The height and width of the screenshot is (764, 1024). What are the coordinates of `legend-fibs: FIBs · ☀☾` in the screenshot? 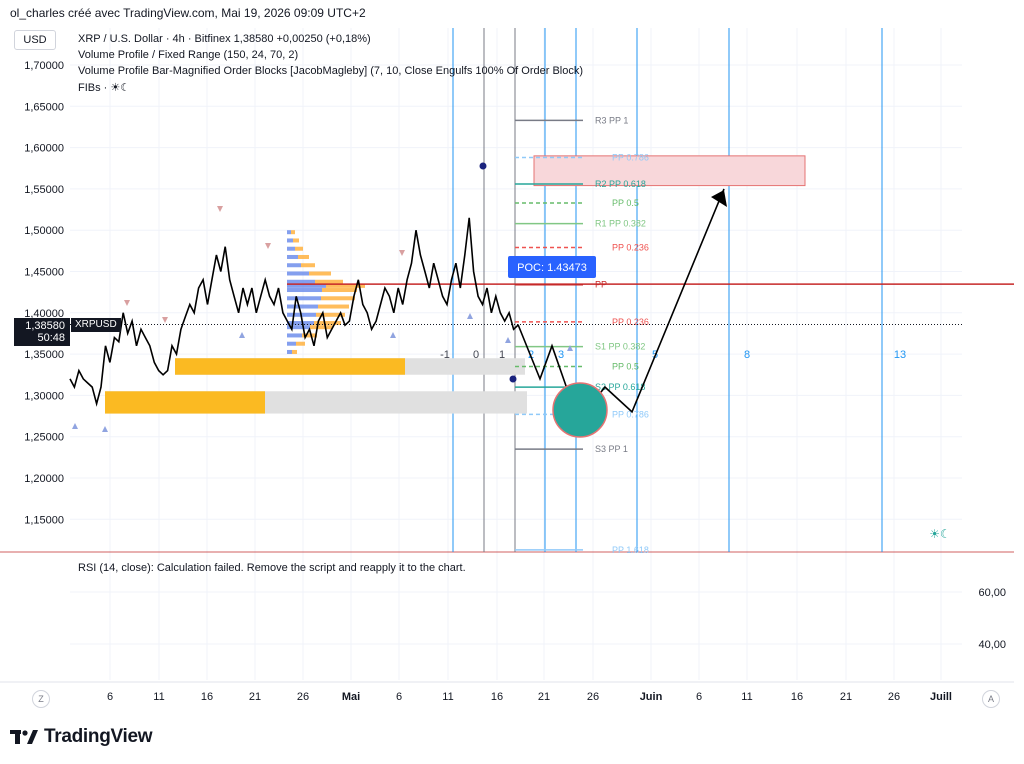 It's located at (104, 88).